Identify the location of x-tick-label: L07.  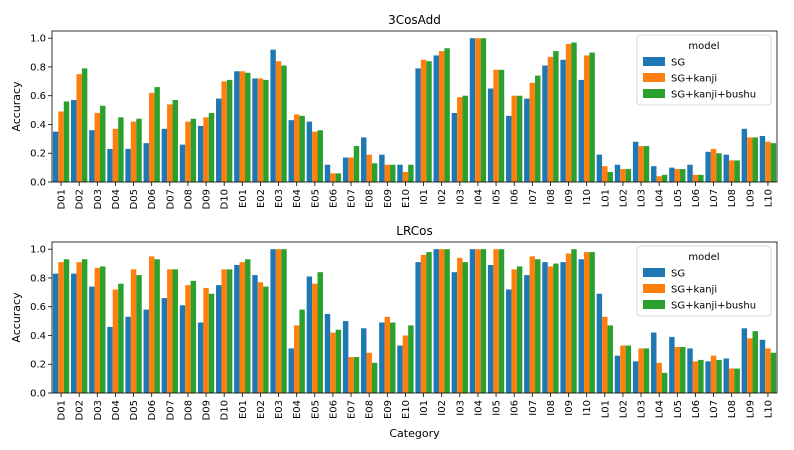
(714, 409).